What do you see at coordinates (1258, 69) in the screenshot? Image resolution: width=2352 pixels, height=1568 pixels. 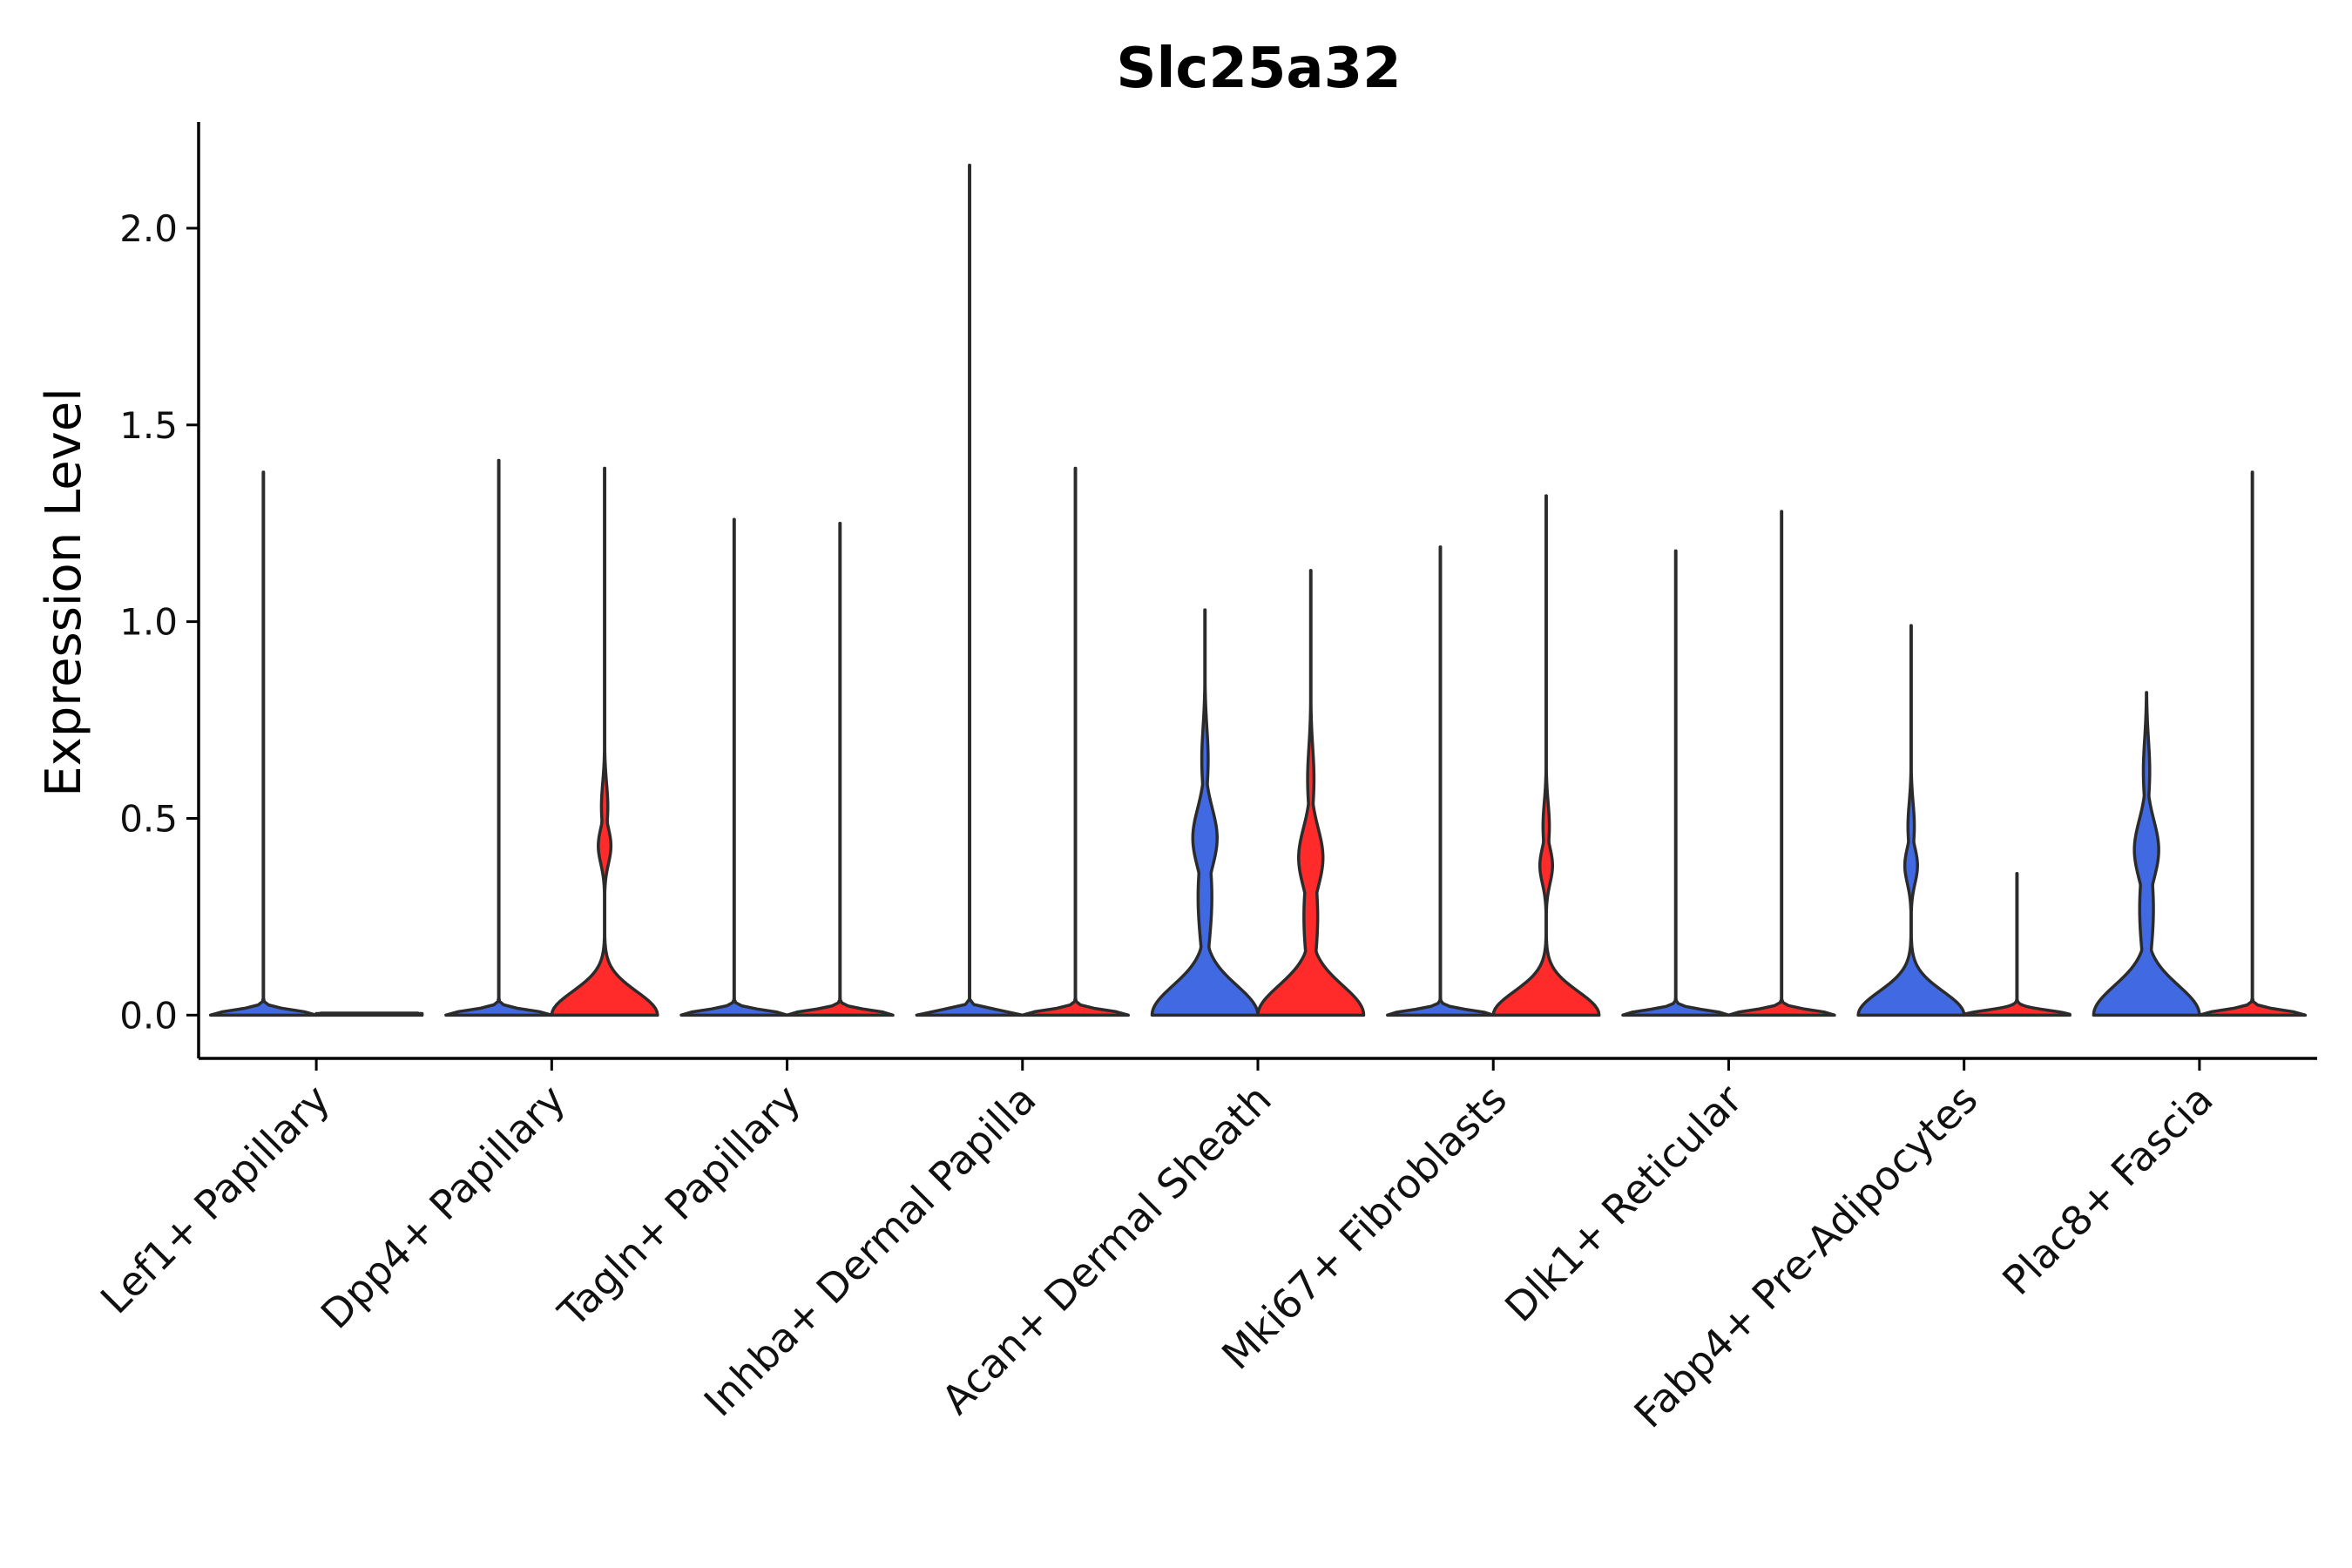 I see `chart-title: Slc25a32` at bounding box center [1258, 69].